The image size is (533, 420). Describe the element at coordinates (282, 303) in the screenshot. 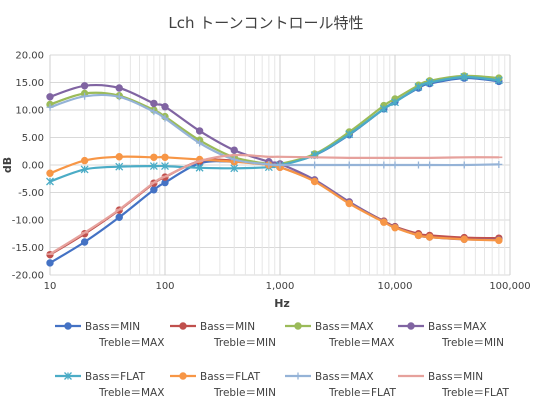

I see `x-axis-label: Hz` at that location.